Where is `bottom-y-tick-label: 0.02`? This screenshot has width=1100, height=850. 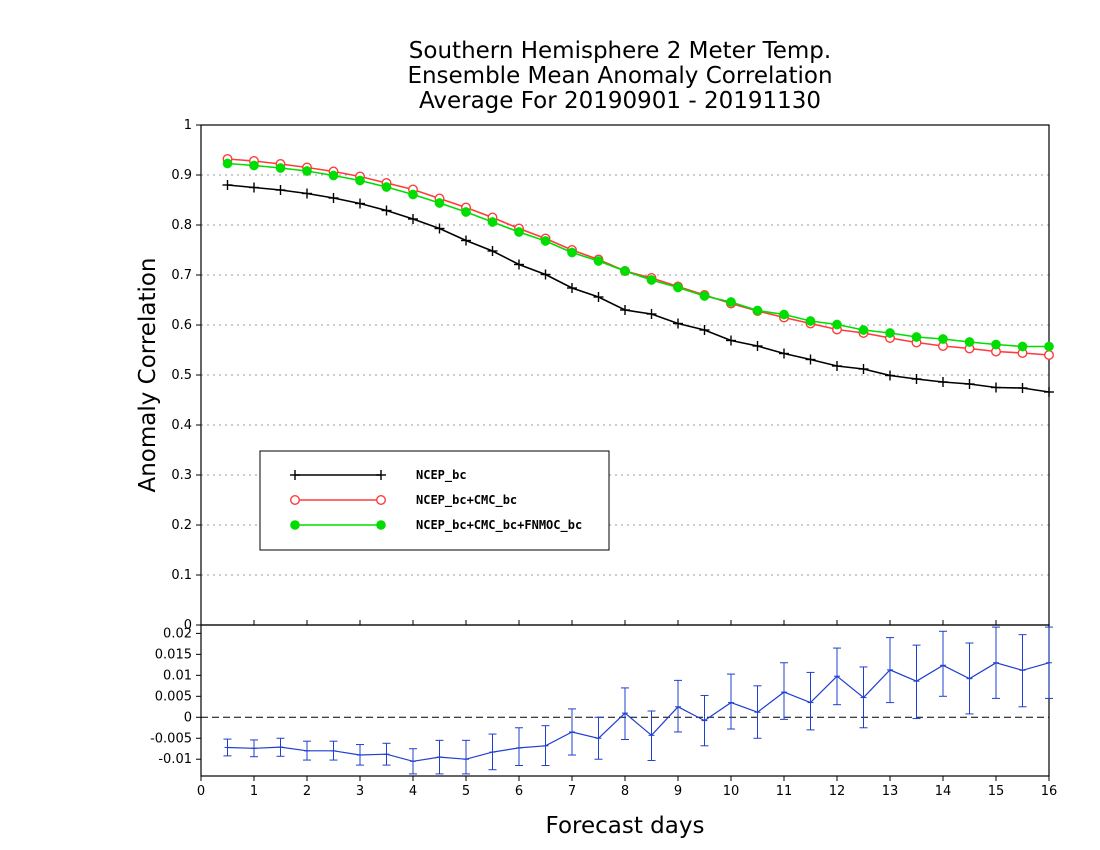 bottom-y-tick-label: 0.02 is located at coordinates (177, 633).